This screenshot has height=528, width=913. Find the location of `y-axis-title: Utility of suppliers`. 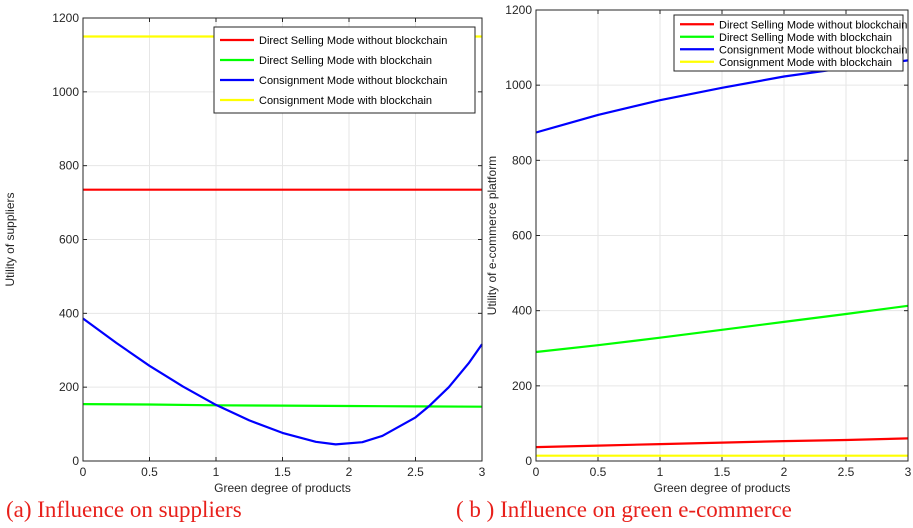

y-axis-title: Utility of suppliers is located at coordinates (10, 239).